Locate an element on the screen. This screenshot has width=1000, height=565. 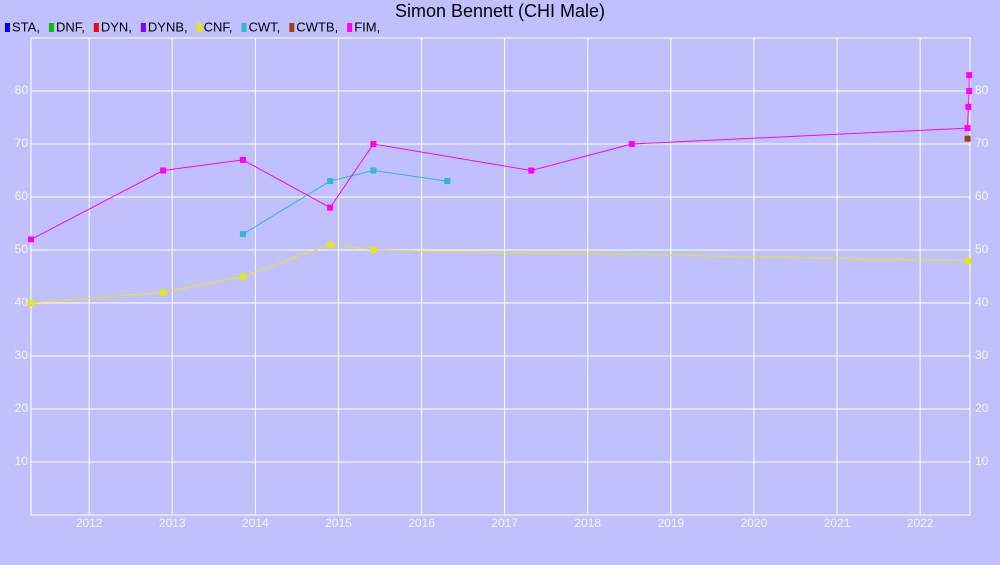
y2-tick-label: 80 is located at coordinates (982, 90).